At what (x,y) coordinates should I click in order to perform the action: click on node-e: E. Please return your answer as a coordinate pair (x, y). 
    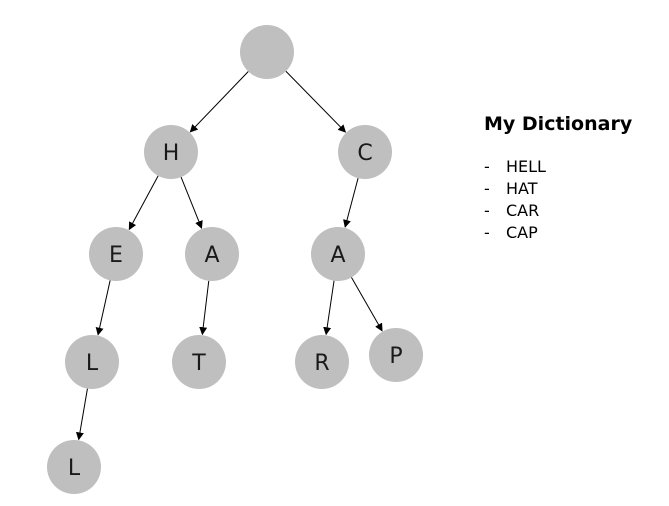
    Looking at the image, I should click on (116, 254).